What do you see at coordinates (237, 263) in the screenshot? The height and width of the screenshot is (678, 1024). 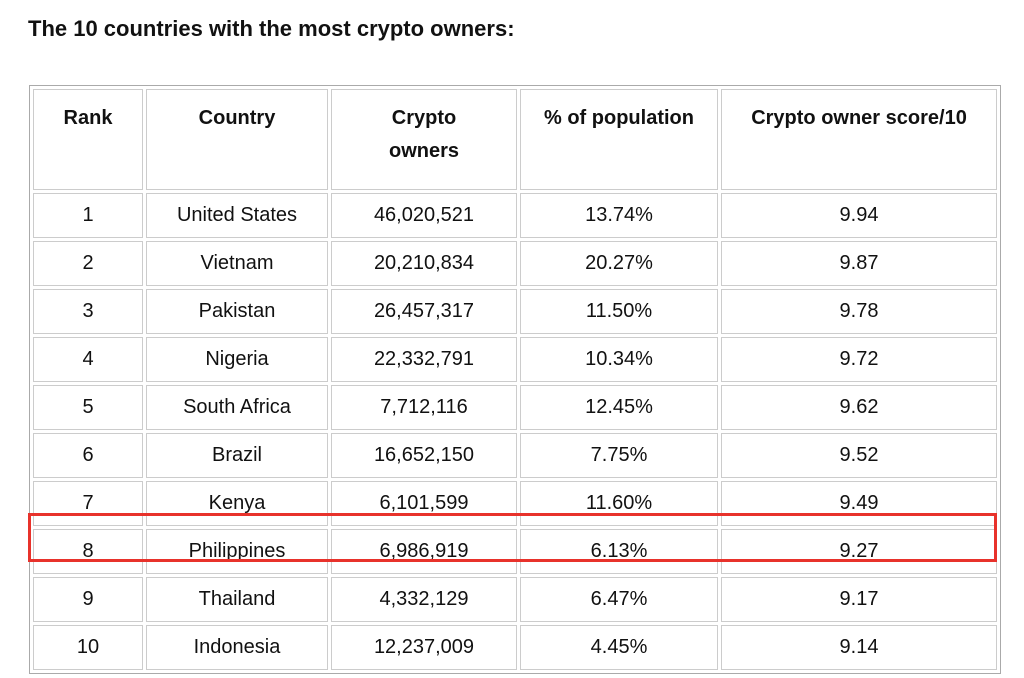 I see `table-cell: Vietnam` at bounding box center [237, 263].